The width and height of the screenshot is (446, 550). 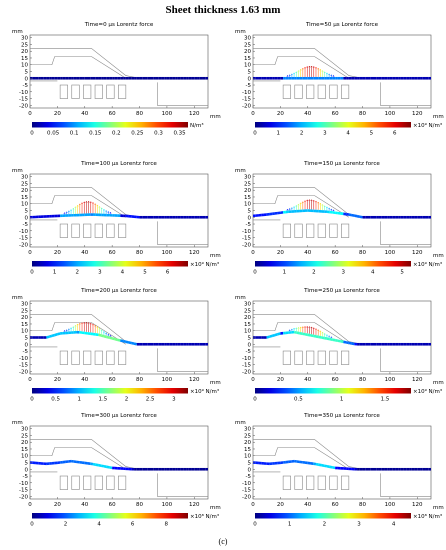 What do you see at coordinates (194, 114) in the screenshot?
I see `x-tick-label: 120` at bounding box center [194, 114].